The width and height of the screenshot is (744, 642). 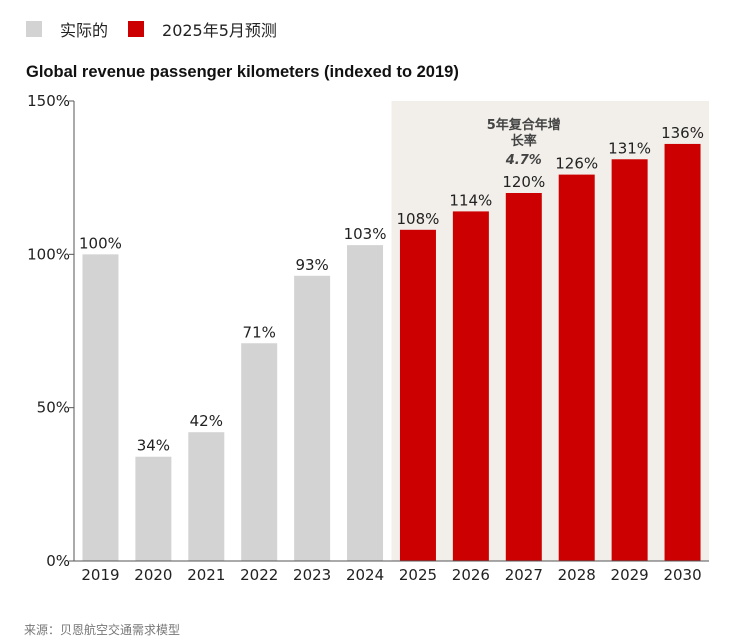 I want to click on value-label-2022: 71%, so click(x=259, y=332).